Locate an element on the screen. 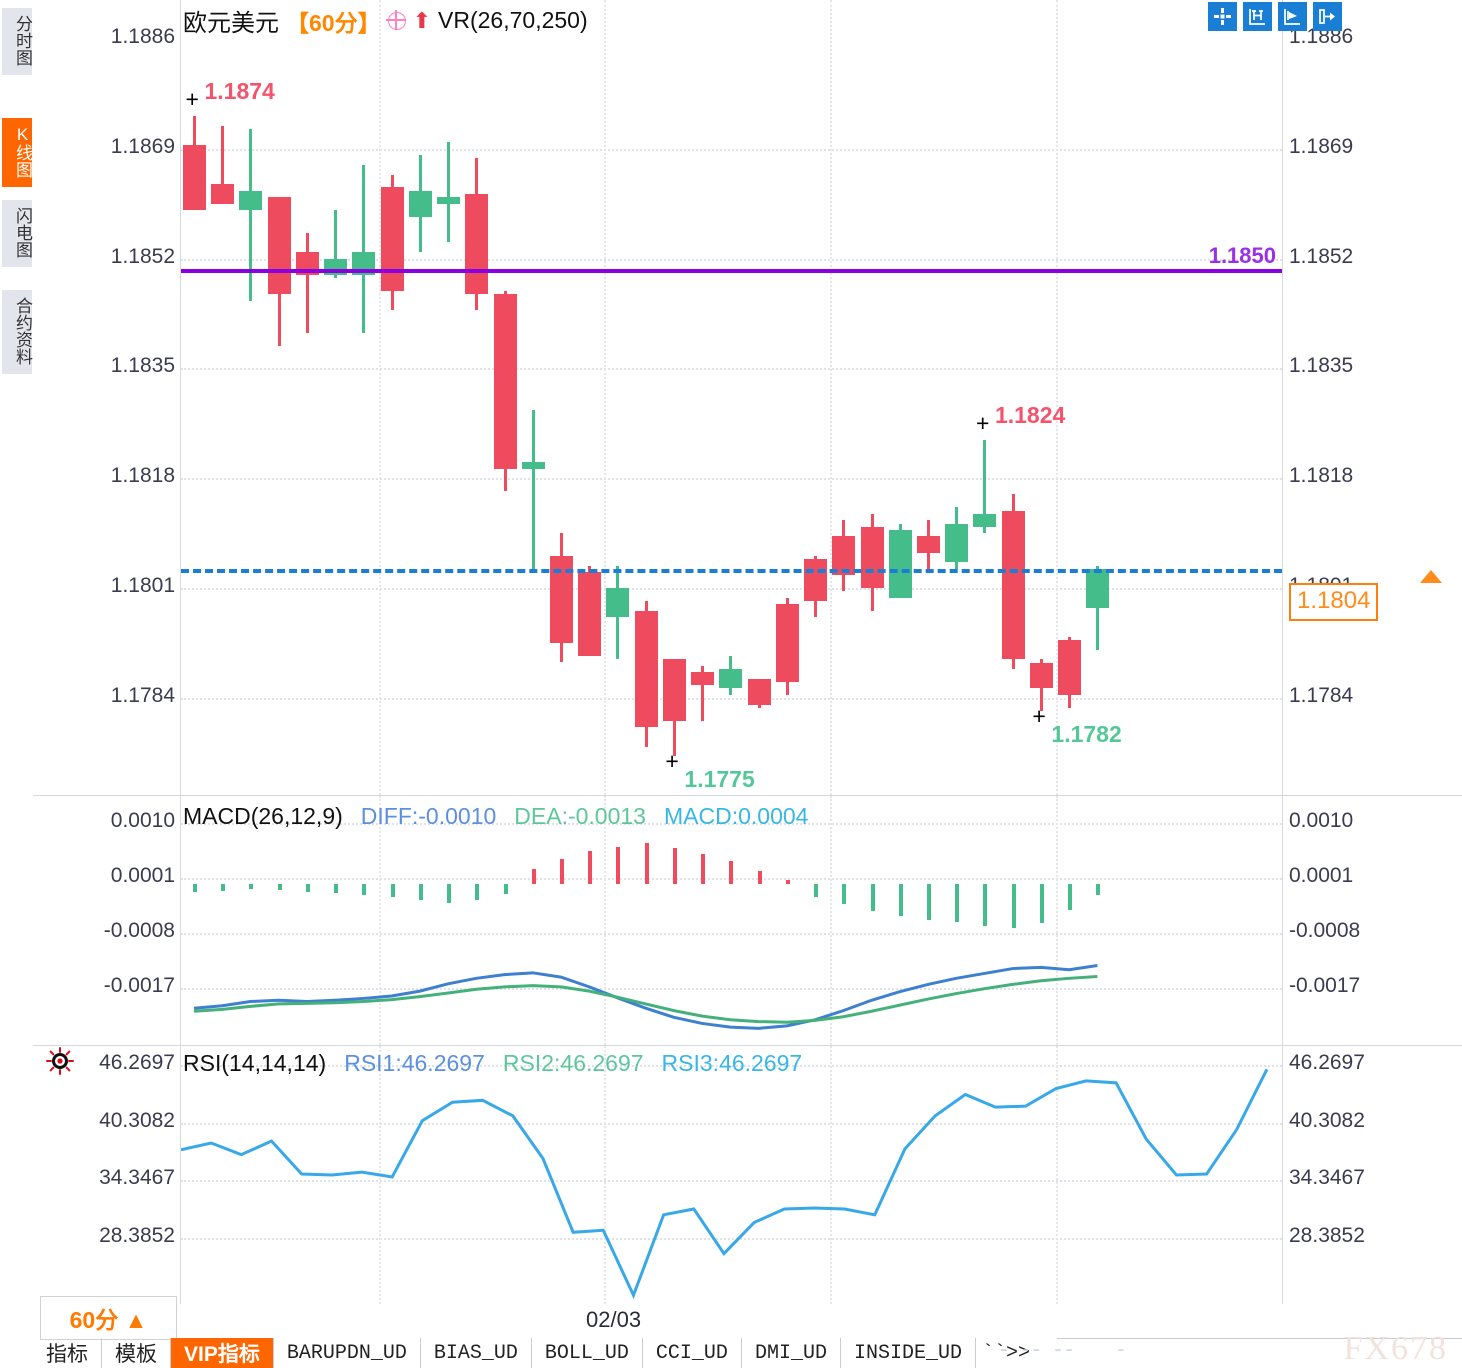  loading-dots: - -- -- - is located at coordinates (1064, 1348).